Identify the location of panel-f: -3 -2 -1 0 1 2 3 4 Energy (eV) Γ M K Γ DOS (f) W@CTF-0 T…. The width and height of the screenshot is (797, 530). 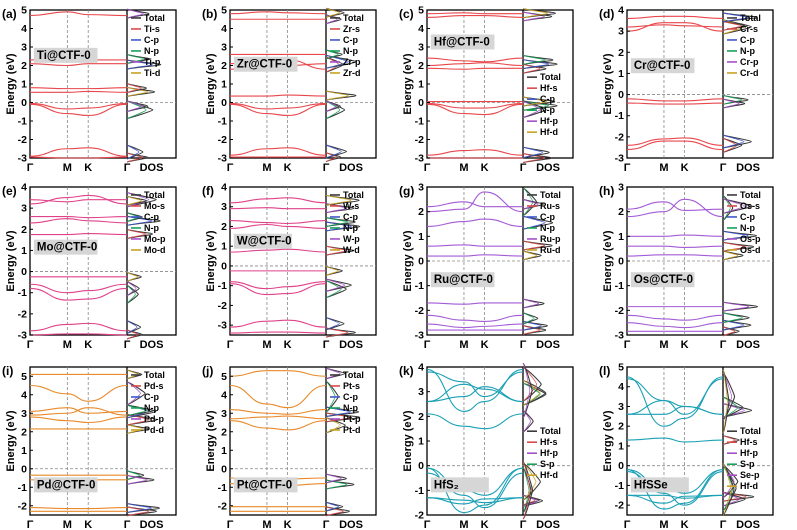
(289, 266).